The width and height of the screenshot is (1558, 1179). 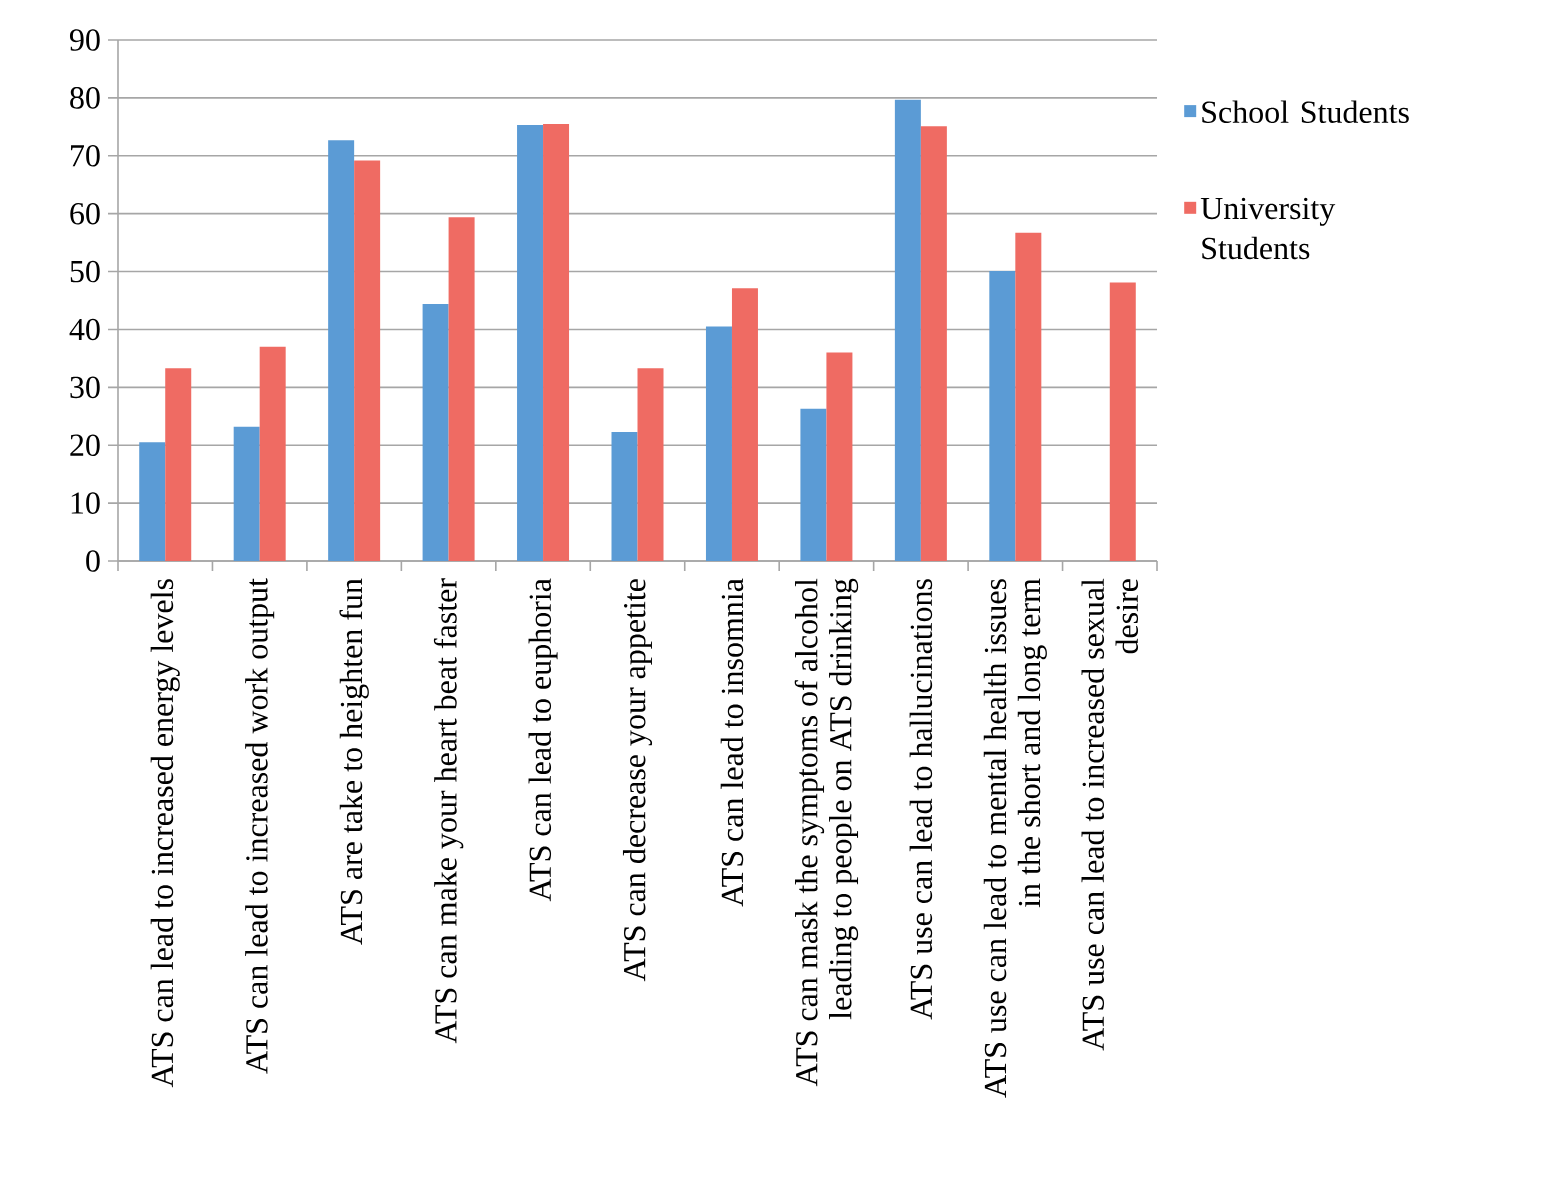 I want to click on legend-label: School Students, so click(x=1305, y=112).